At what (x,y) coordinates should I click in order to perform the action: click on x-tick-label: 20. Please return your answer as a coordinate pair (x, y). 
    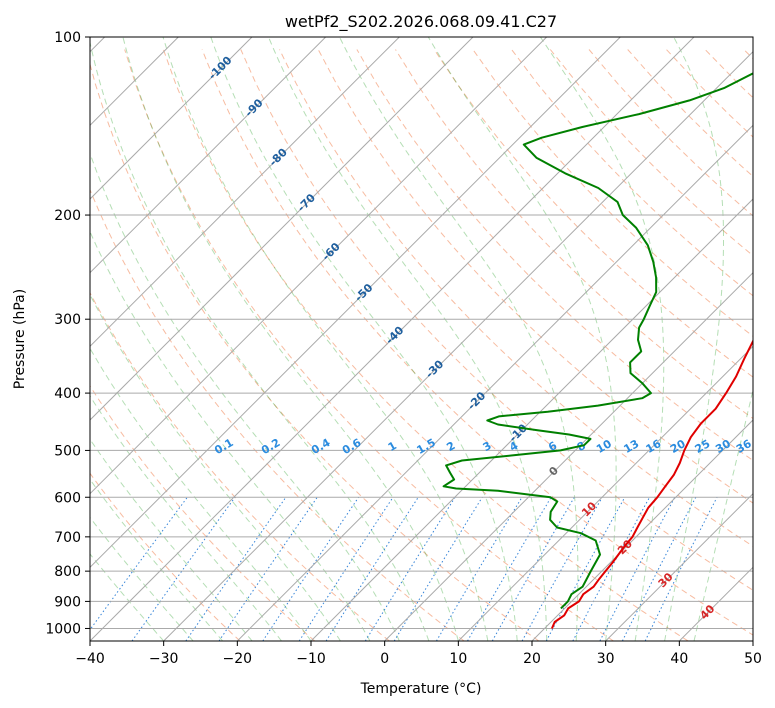
    Looking at the image, I should click on (532, 659).